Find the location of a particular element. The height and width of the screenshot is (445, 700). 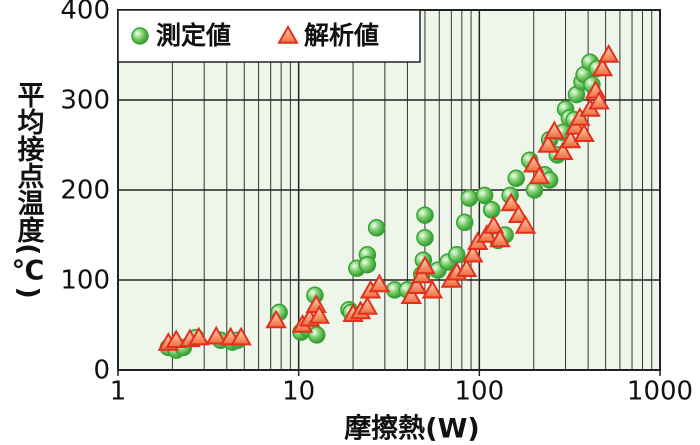

x-axis-label: 摩擦熱(W) is located at coordinates (411, 429).